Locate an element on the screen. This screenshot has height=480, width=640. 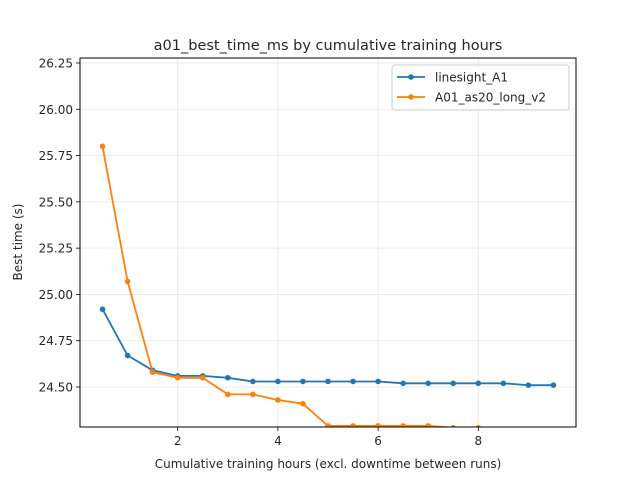
y-tick-label: 26.25 is located at coordinates (56, 63).